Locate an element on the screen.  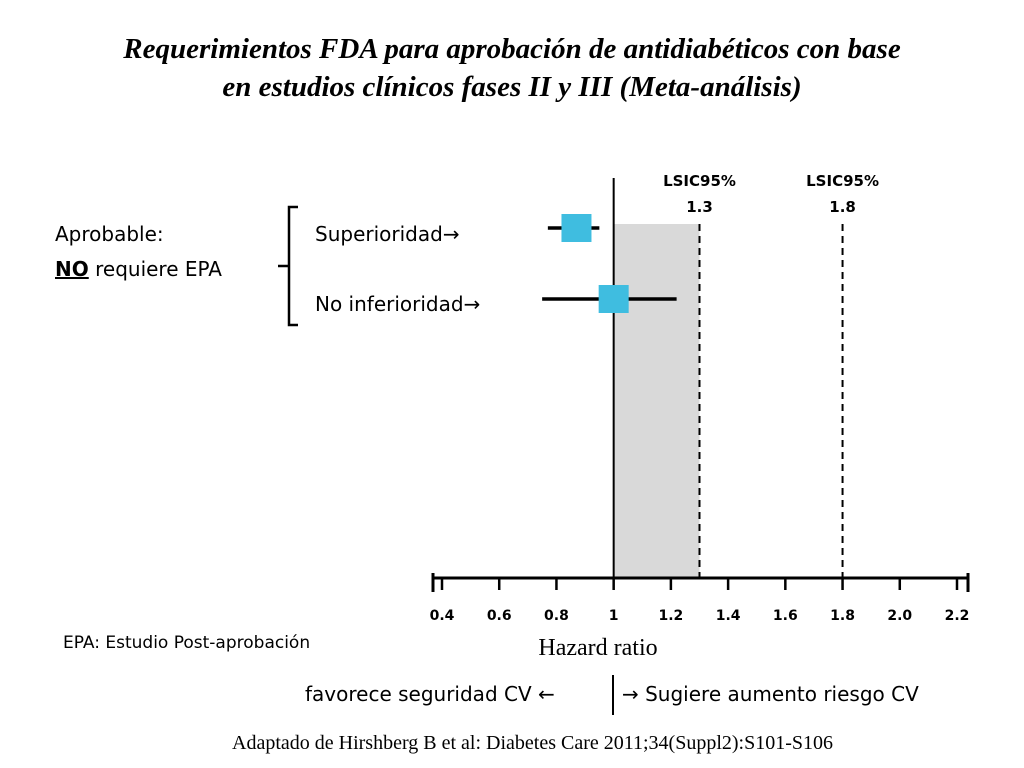
direction-divider is located at coordinates (613, 695).